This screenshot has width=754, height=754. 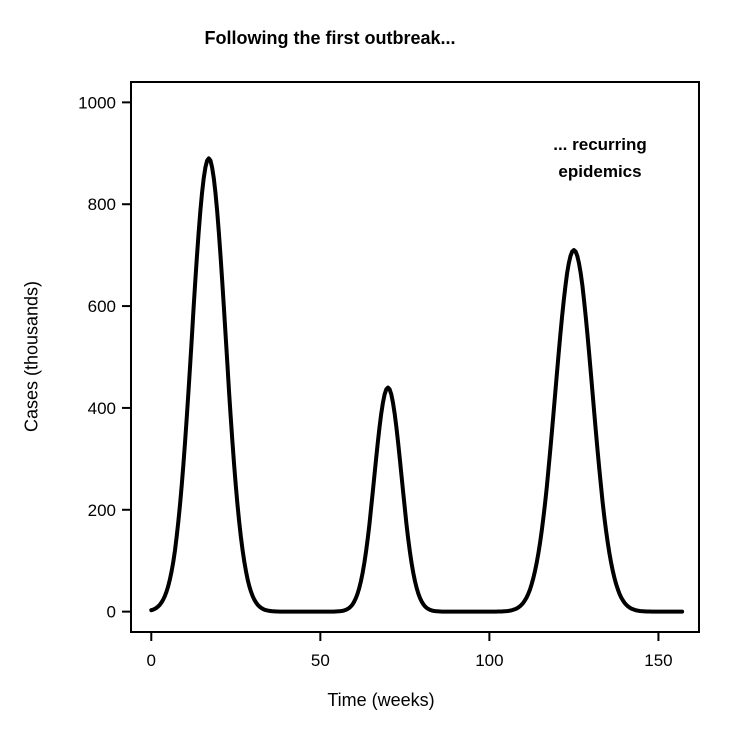 I want to click on y-tick-label: 0, so click(x=111, y=612).